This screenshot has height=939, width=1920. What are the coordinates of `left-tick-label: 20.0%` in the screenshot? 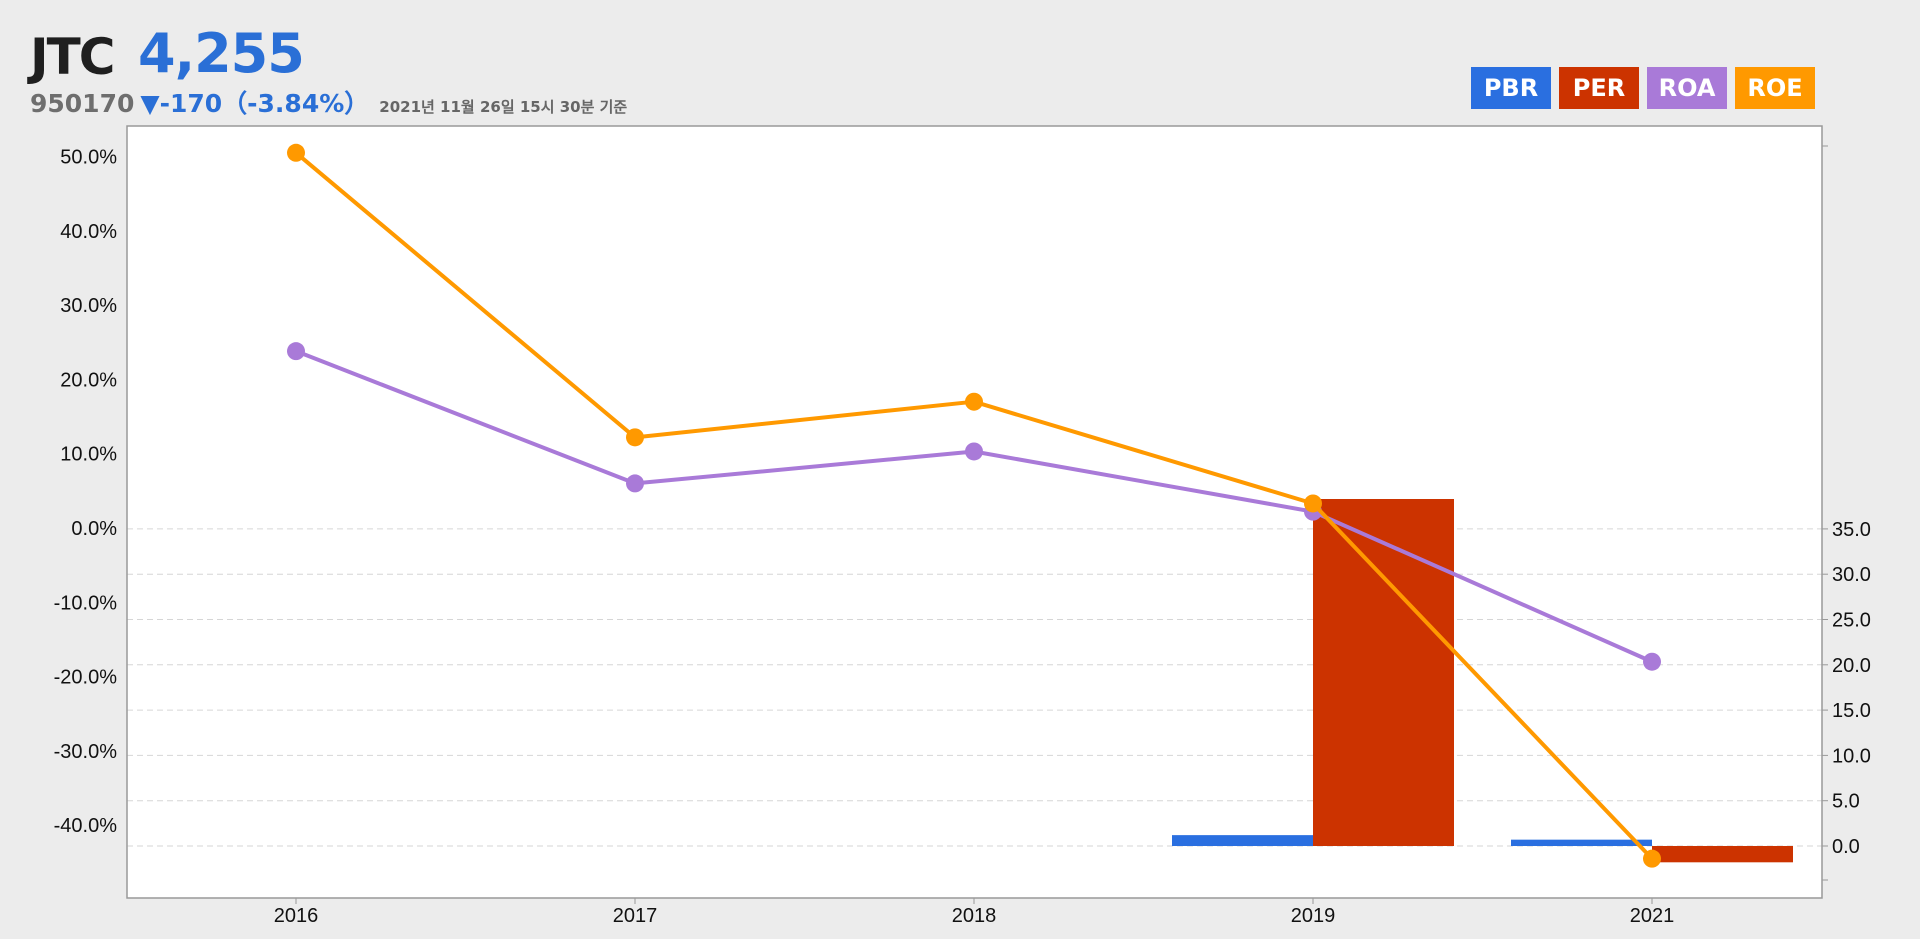 It's located at (88, 380).